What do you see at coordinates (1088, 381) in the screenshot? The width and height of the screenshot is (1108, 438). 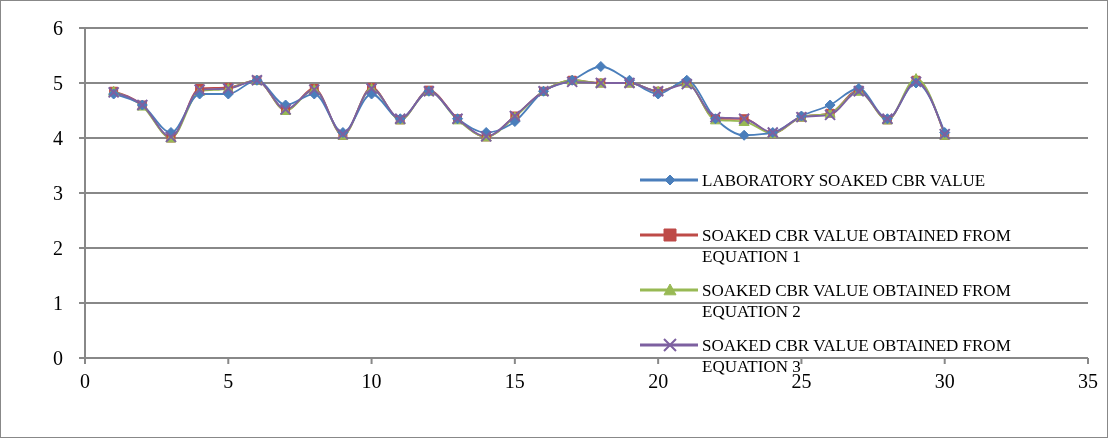 I see `x-tick-label: 35` at bounding box center [1088, 381].